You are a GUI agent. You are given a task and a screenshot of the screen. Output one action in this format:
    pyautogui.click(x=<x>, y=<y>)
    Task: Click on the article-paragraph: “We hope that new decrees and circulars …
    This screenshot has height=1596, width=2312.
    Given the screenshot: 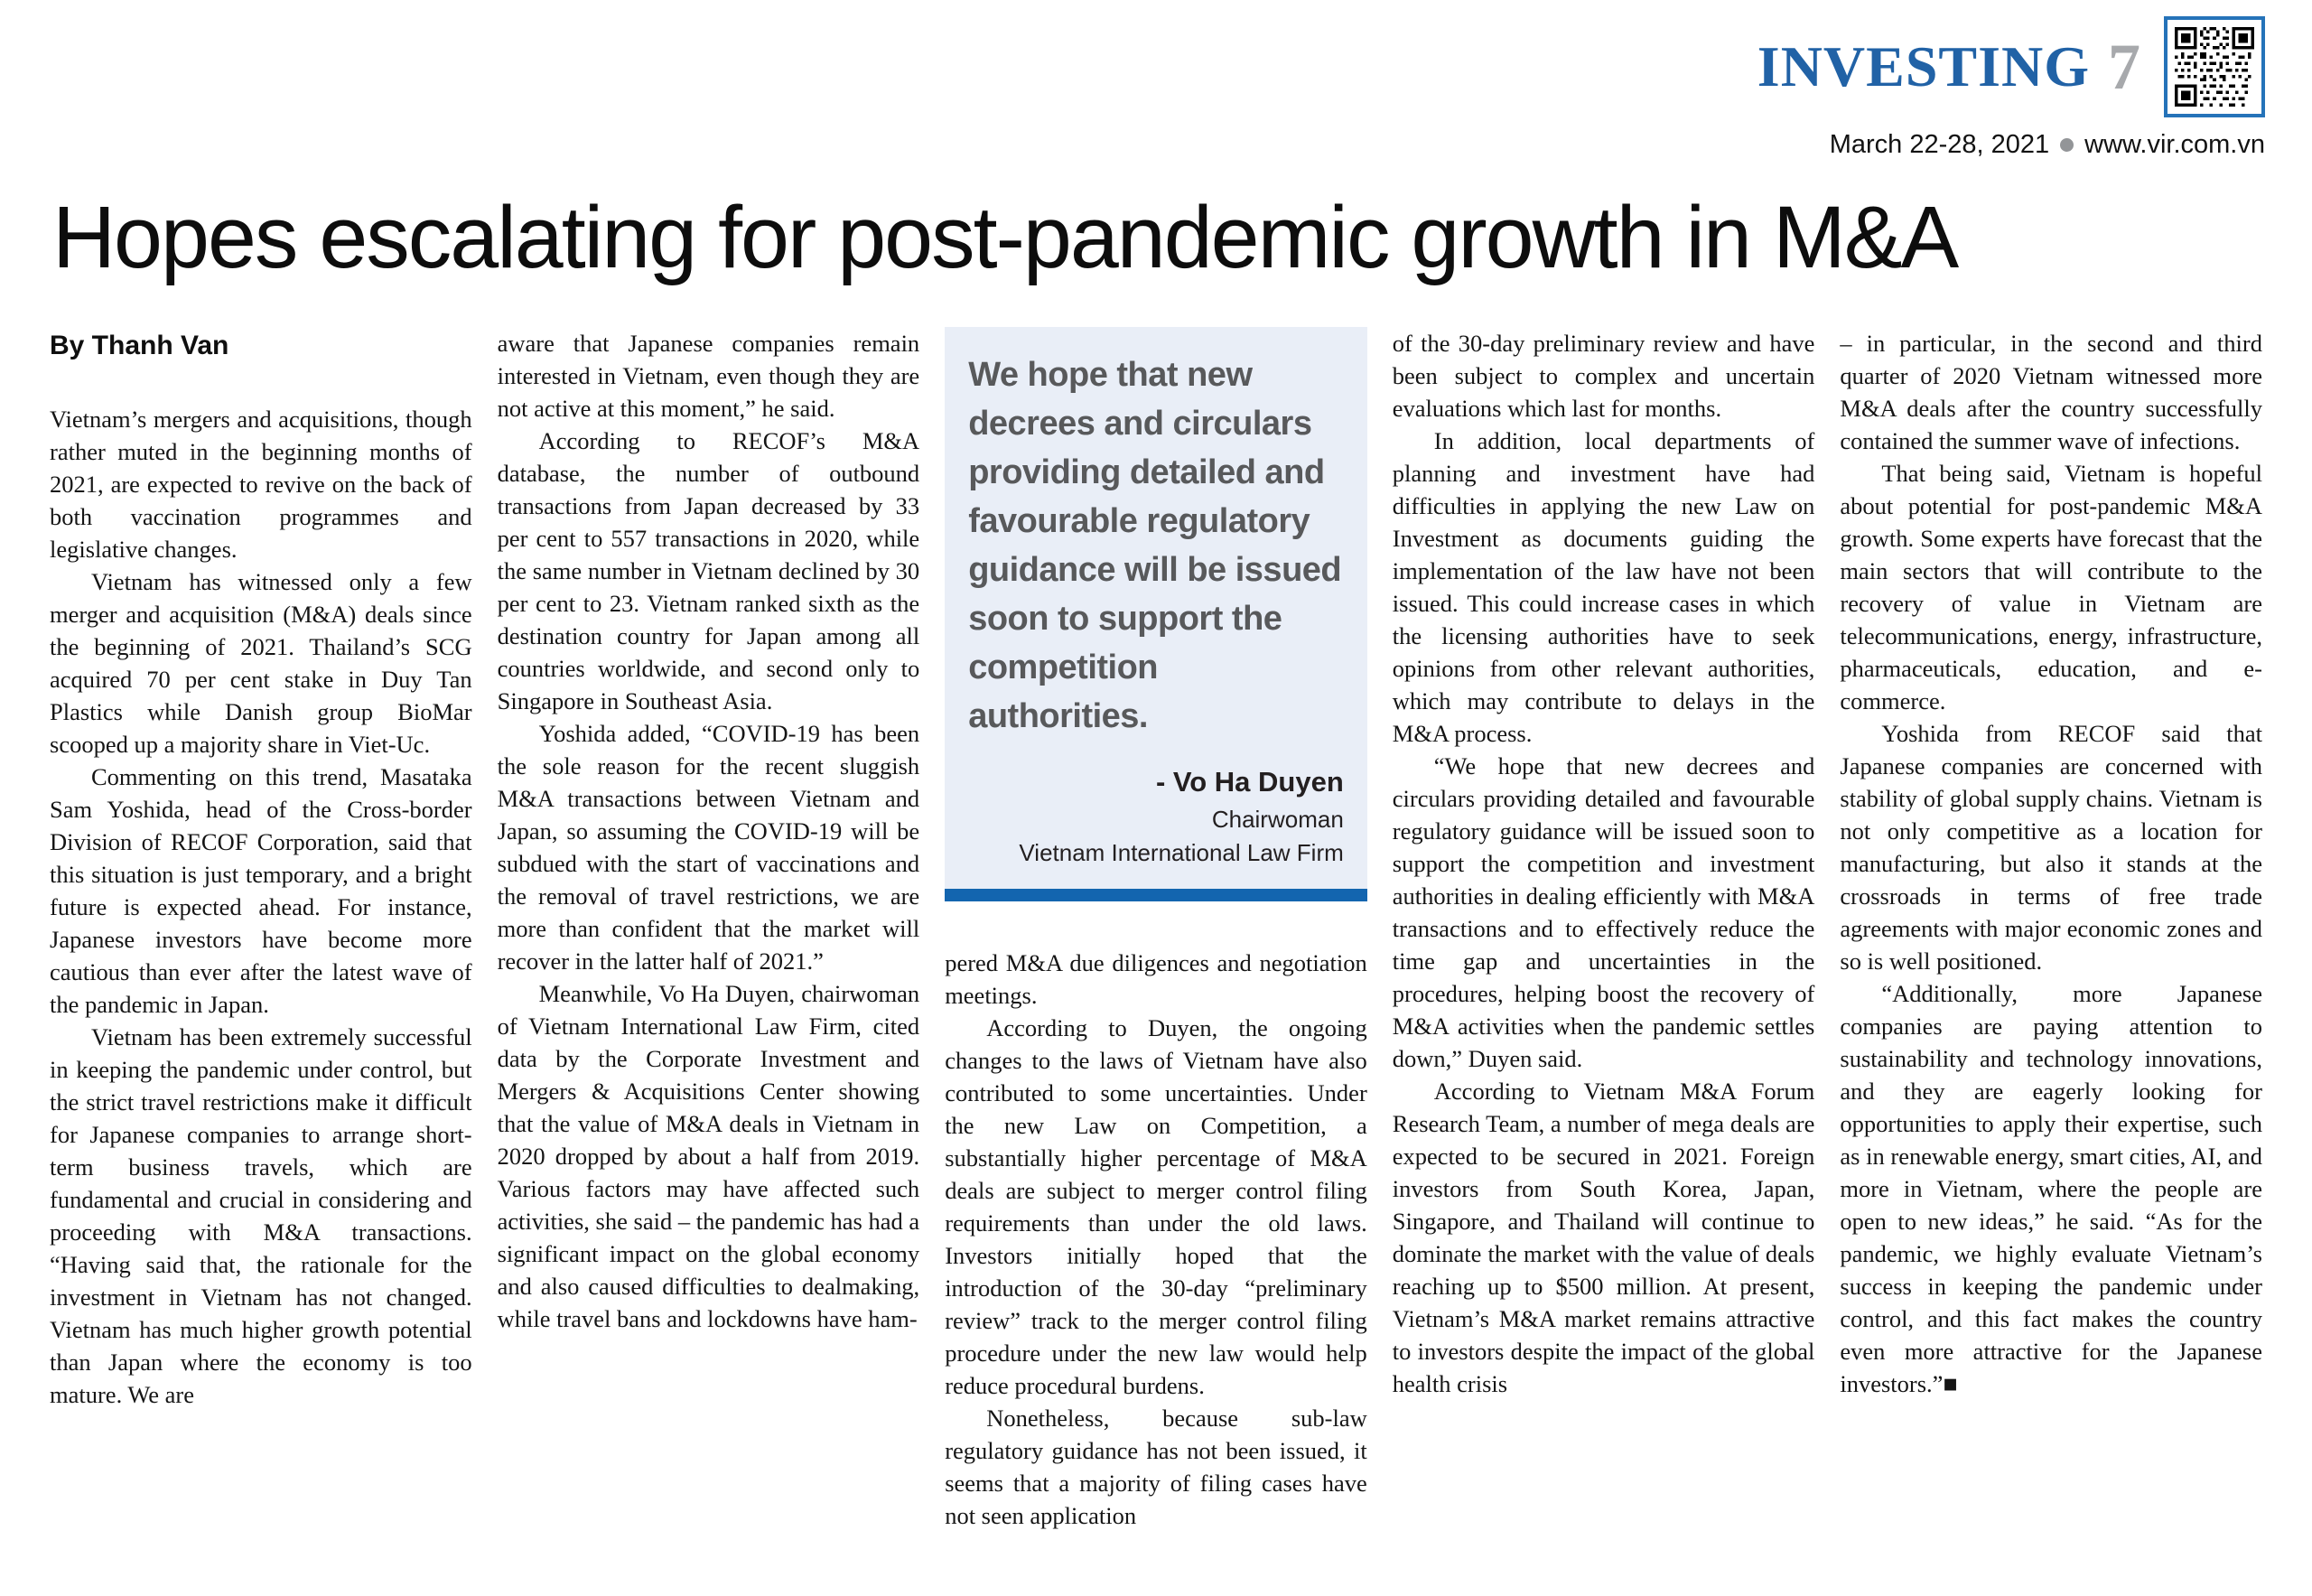 What is the action you would take?
    pyautogui.click(x=1603, y=912)
    